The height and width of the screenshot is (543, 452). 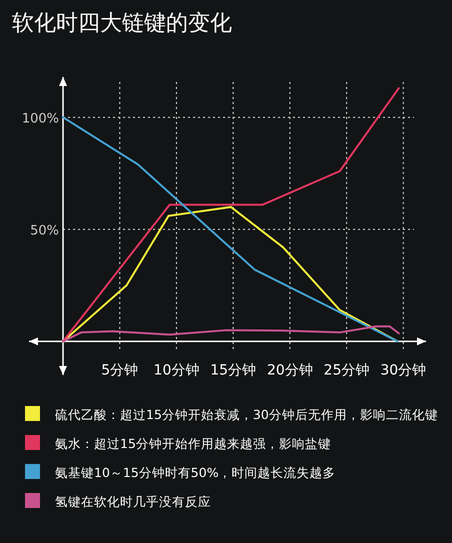 I want to click on x-tick-label: 15分钟, so click(x=233, y=370).